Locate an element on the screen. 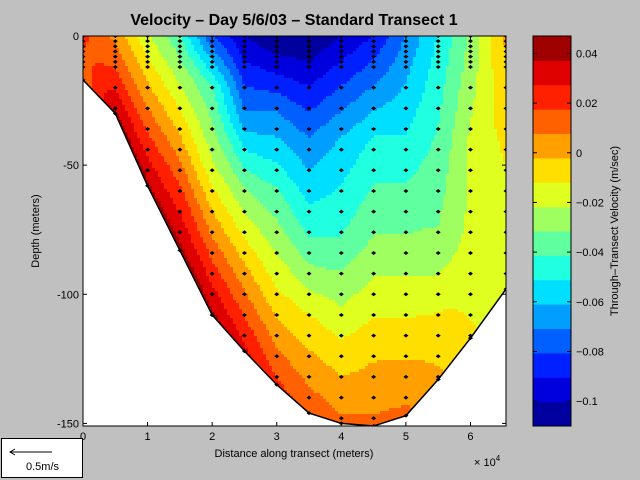 This screenshot has width=640, height=480. y-tick-label: -100 is located at coordinates (68, 295).